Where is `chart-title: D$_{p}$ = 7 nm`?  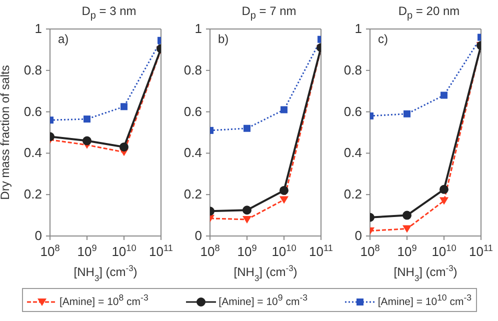 chart-title: D$_{p}$ = 7 nm is located at coordinates (269, 13).